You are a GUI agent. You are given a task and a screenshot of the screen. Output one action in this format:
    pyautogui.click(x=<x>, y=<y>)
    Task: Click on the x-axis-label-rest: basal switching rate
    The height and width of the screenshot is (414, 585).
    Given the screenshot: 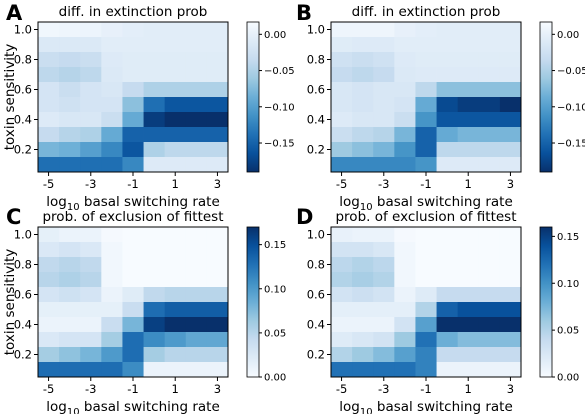 What is the action you would take?
    pyautogui.click(x=443, y=406)
    